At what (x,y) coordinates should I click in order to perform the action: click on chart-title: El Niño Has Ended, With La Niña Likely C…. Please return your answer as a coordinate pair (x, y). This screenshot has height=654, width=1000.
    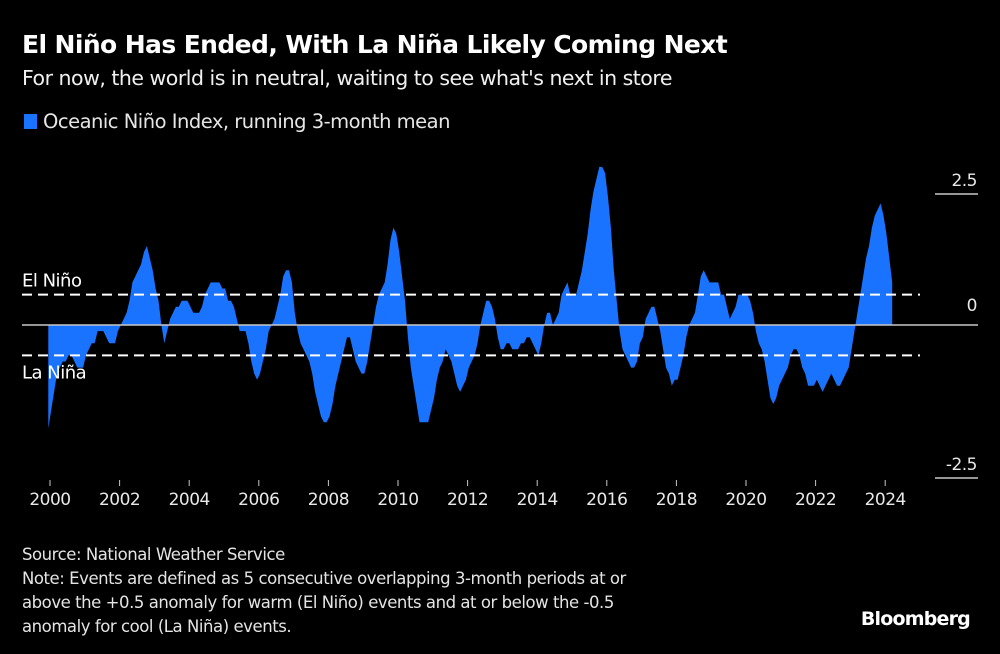
    Looking at the image, I should click on (375, 44).